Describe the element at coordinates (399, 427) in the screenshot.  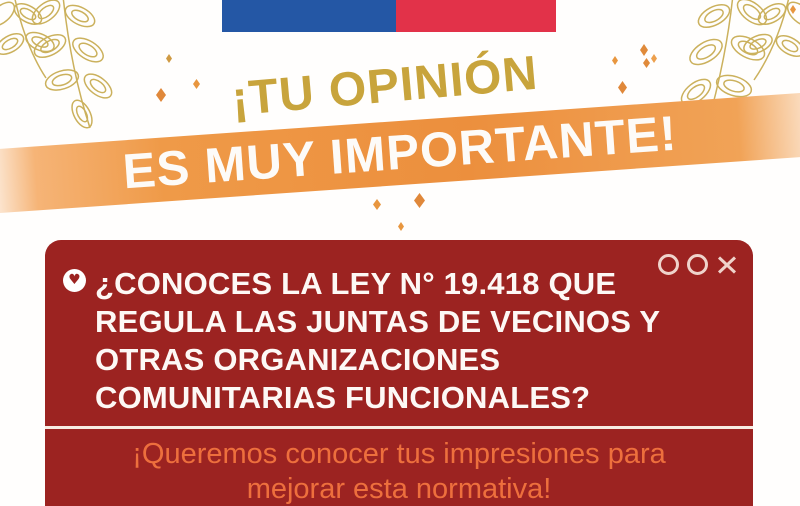
I see `card-divider` at that location.